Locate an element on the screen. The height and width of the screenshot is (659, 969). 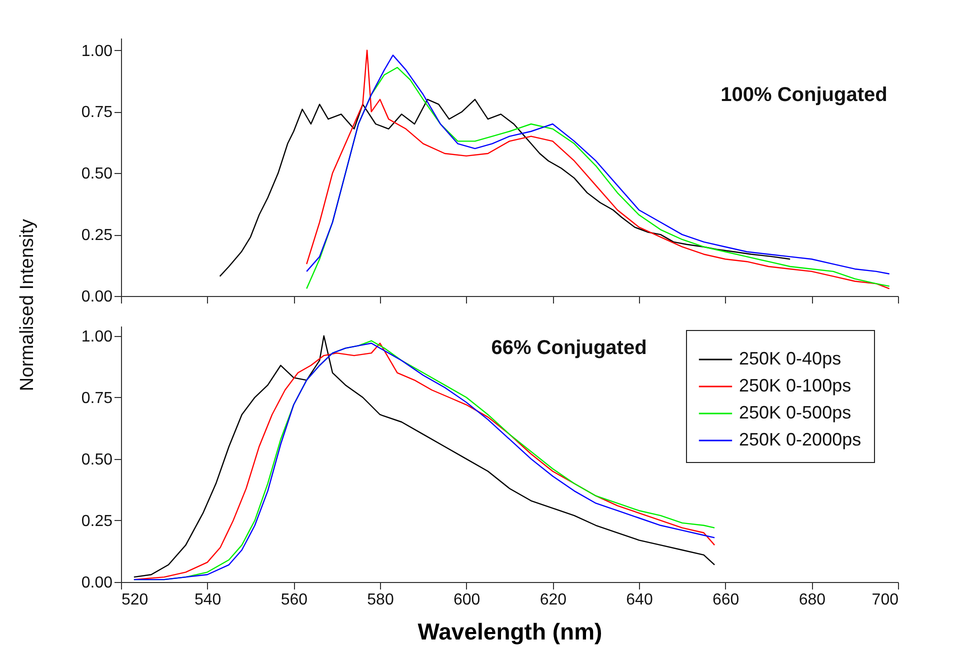
y-axis-title: Normalised Intensity is located at coordinates (28, 305).